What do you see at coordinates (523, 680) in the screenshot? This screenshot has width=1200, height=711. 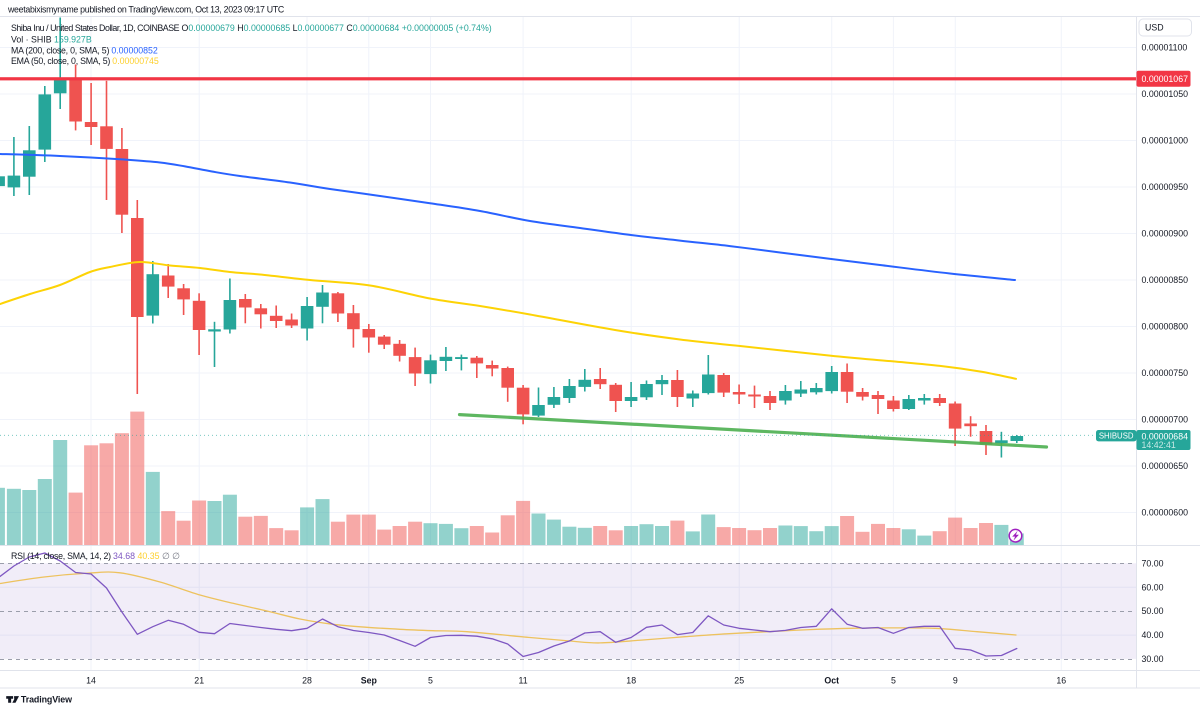 I see `svg-text: 11` at bounding box center [523, 680].